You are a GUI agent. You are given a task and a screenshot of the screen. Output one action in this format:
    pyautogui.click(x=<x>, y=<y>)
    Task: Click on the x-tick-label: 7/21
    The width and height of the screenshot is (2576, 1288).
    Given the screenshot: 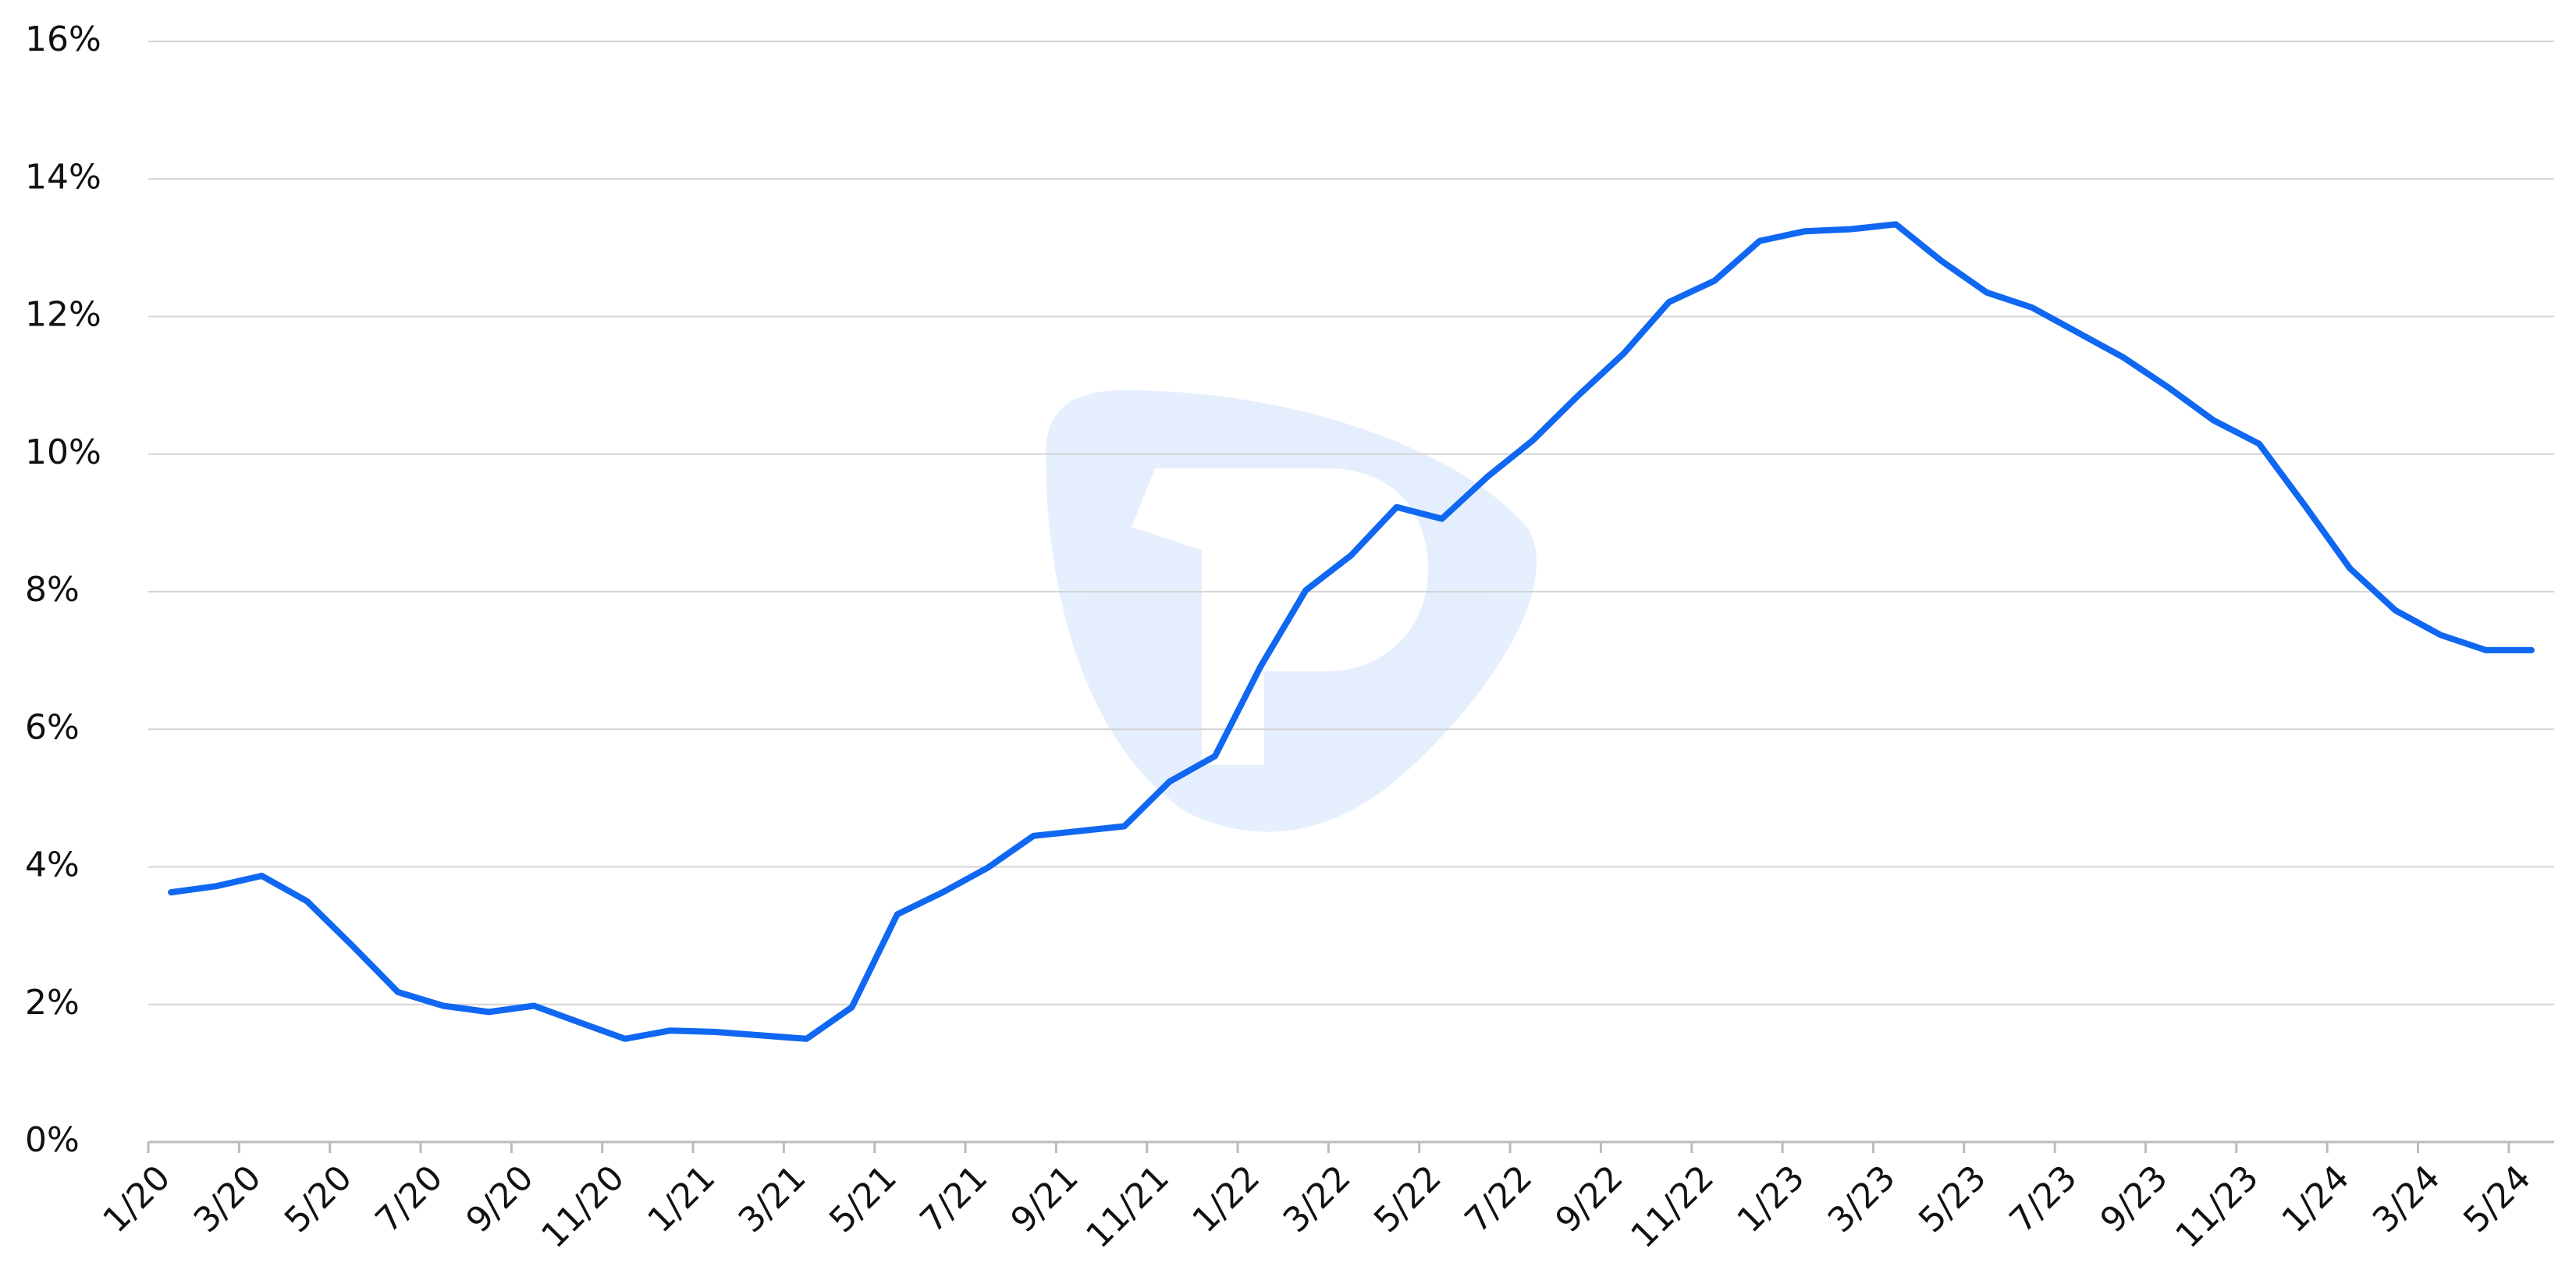 What is the action you would take?
    pyautogui.click(x=954, y=1199)
    